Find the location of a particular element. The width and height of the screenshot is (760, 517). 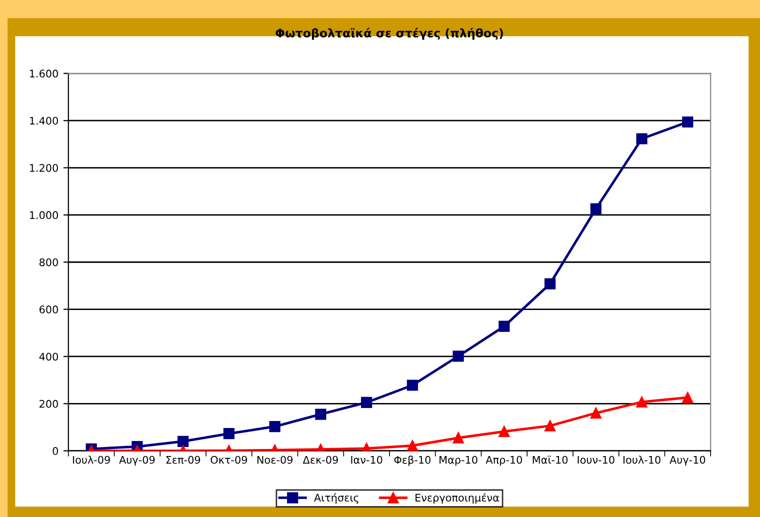

y-tick-label: 600 is located at coordinates (49, 310).